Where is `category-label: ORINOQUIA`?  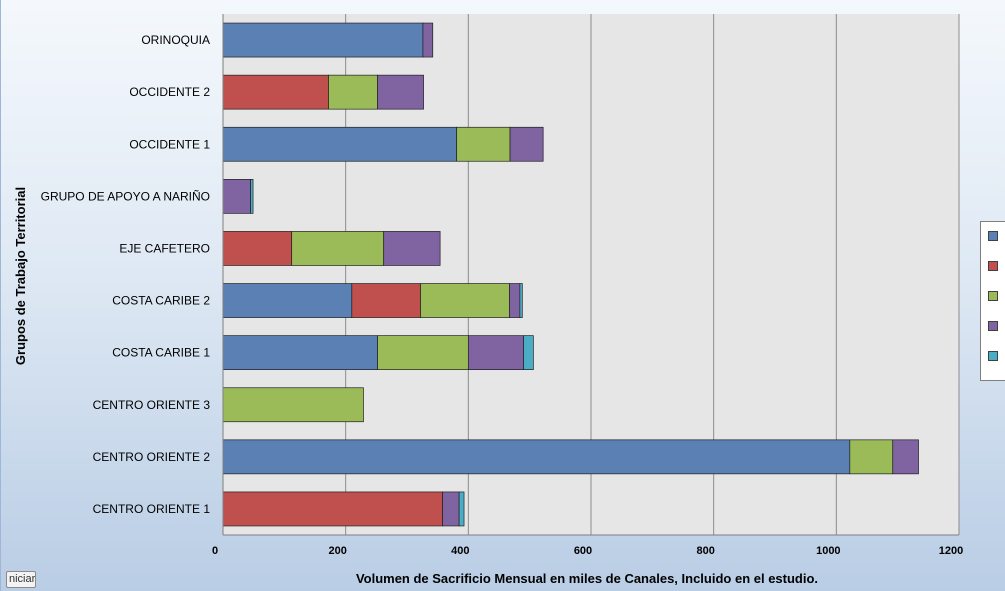 category-label: ORINOQUIA is located at coordinates (175, 40).